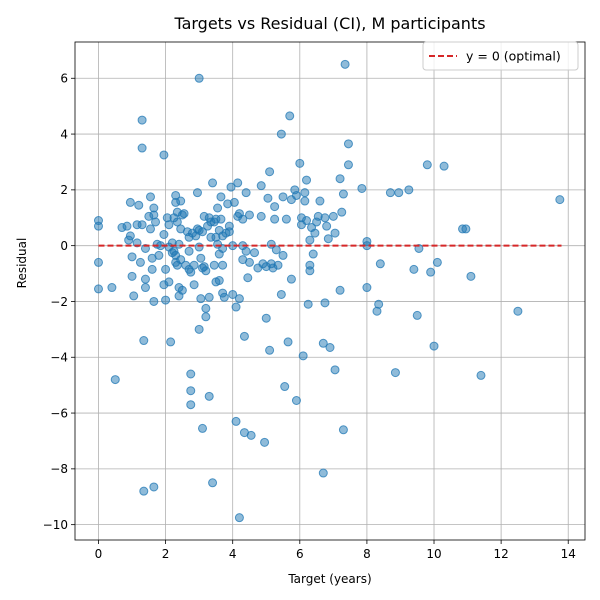  I want to click on x-tick-label: 6, so click(300, 554).